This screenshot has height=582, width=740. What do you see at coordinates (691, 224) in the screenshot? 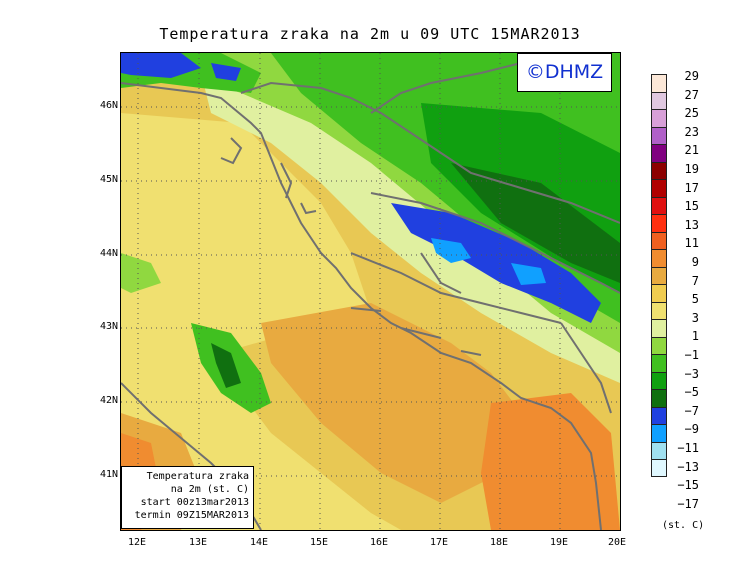
I see `legend-value: 13` at bounding box center [691, 224].